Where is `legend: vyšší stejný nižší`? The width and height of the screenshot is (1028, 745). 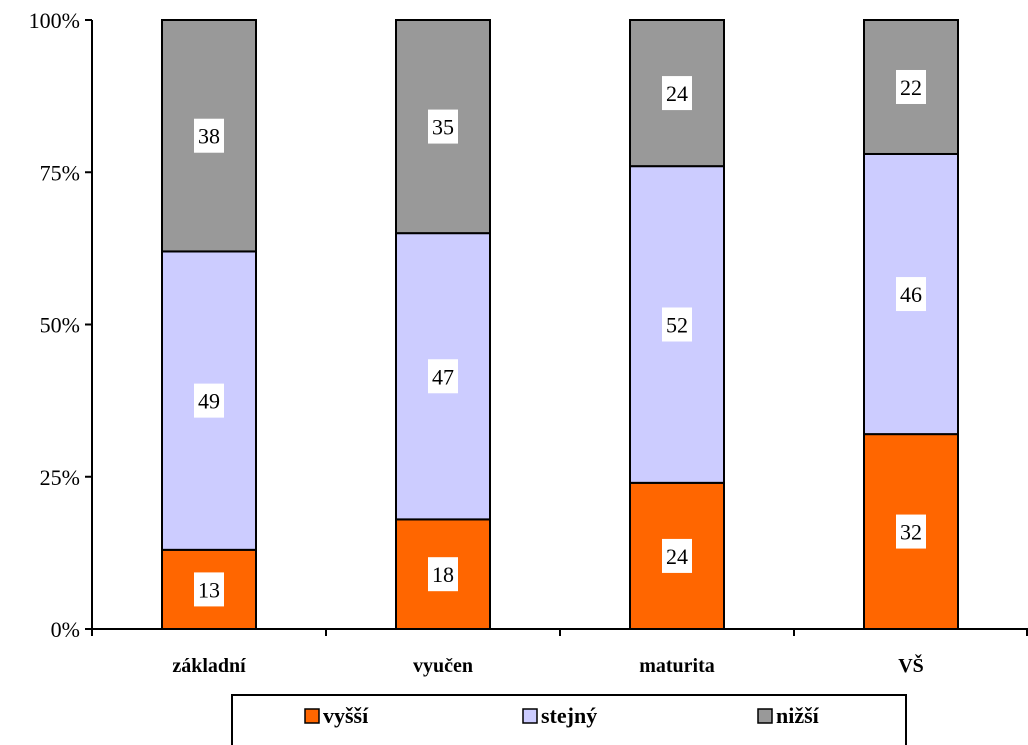 legend: vyšší stejný nižší is located at coordinates (569, 719).